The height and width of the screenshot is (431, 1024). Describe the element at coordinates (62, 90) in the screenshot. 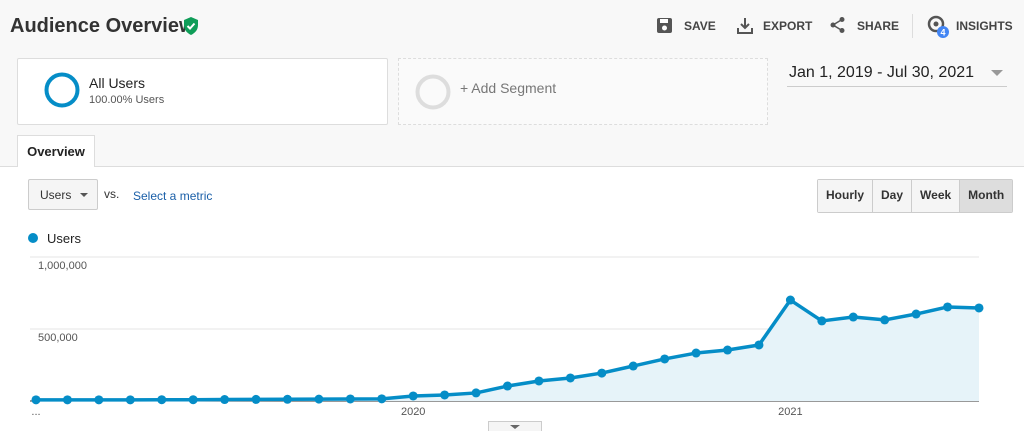

I see `segment-ring` at that location.